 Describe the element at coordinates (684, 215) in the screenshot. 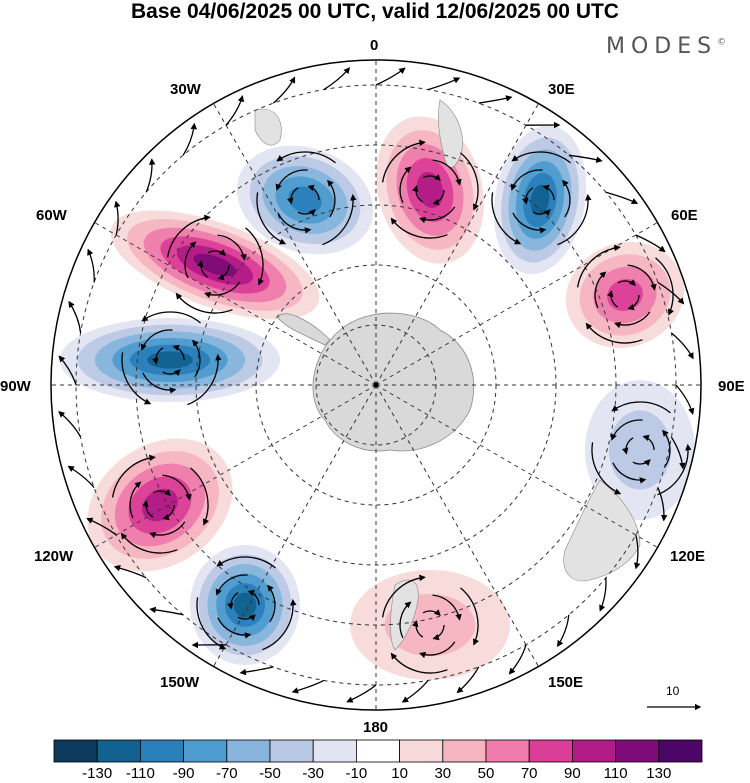

I see `lon-label-60e: 60E` at that location.